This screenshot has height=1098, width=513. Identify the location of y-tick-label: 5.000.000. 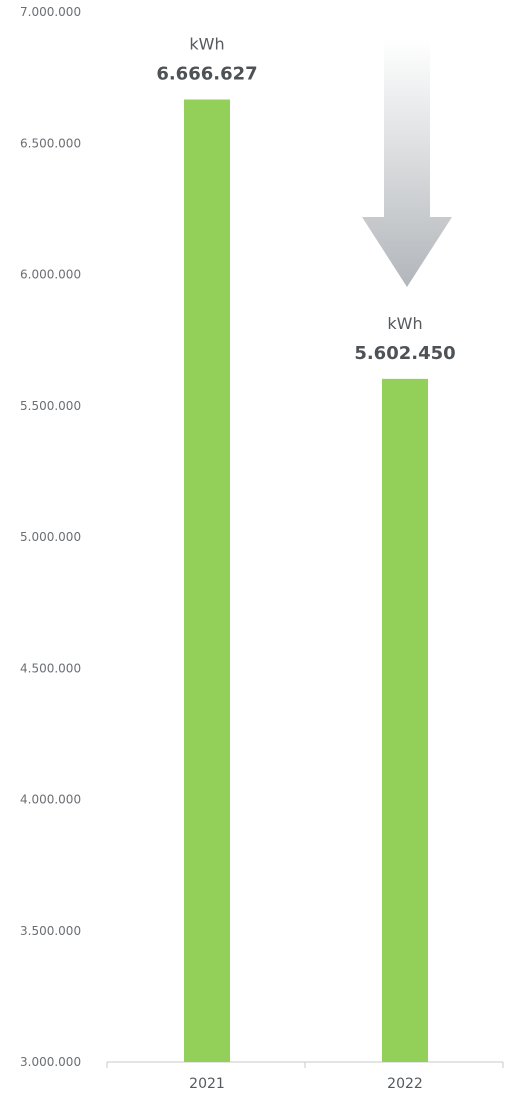
(50, 537).